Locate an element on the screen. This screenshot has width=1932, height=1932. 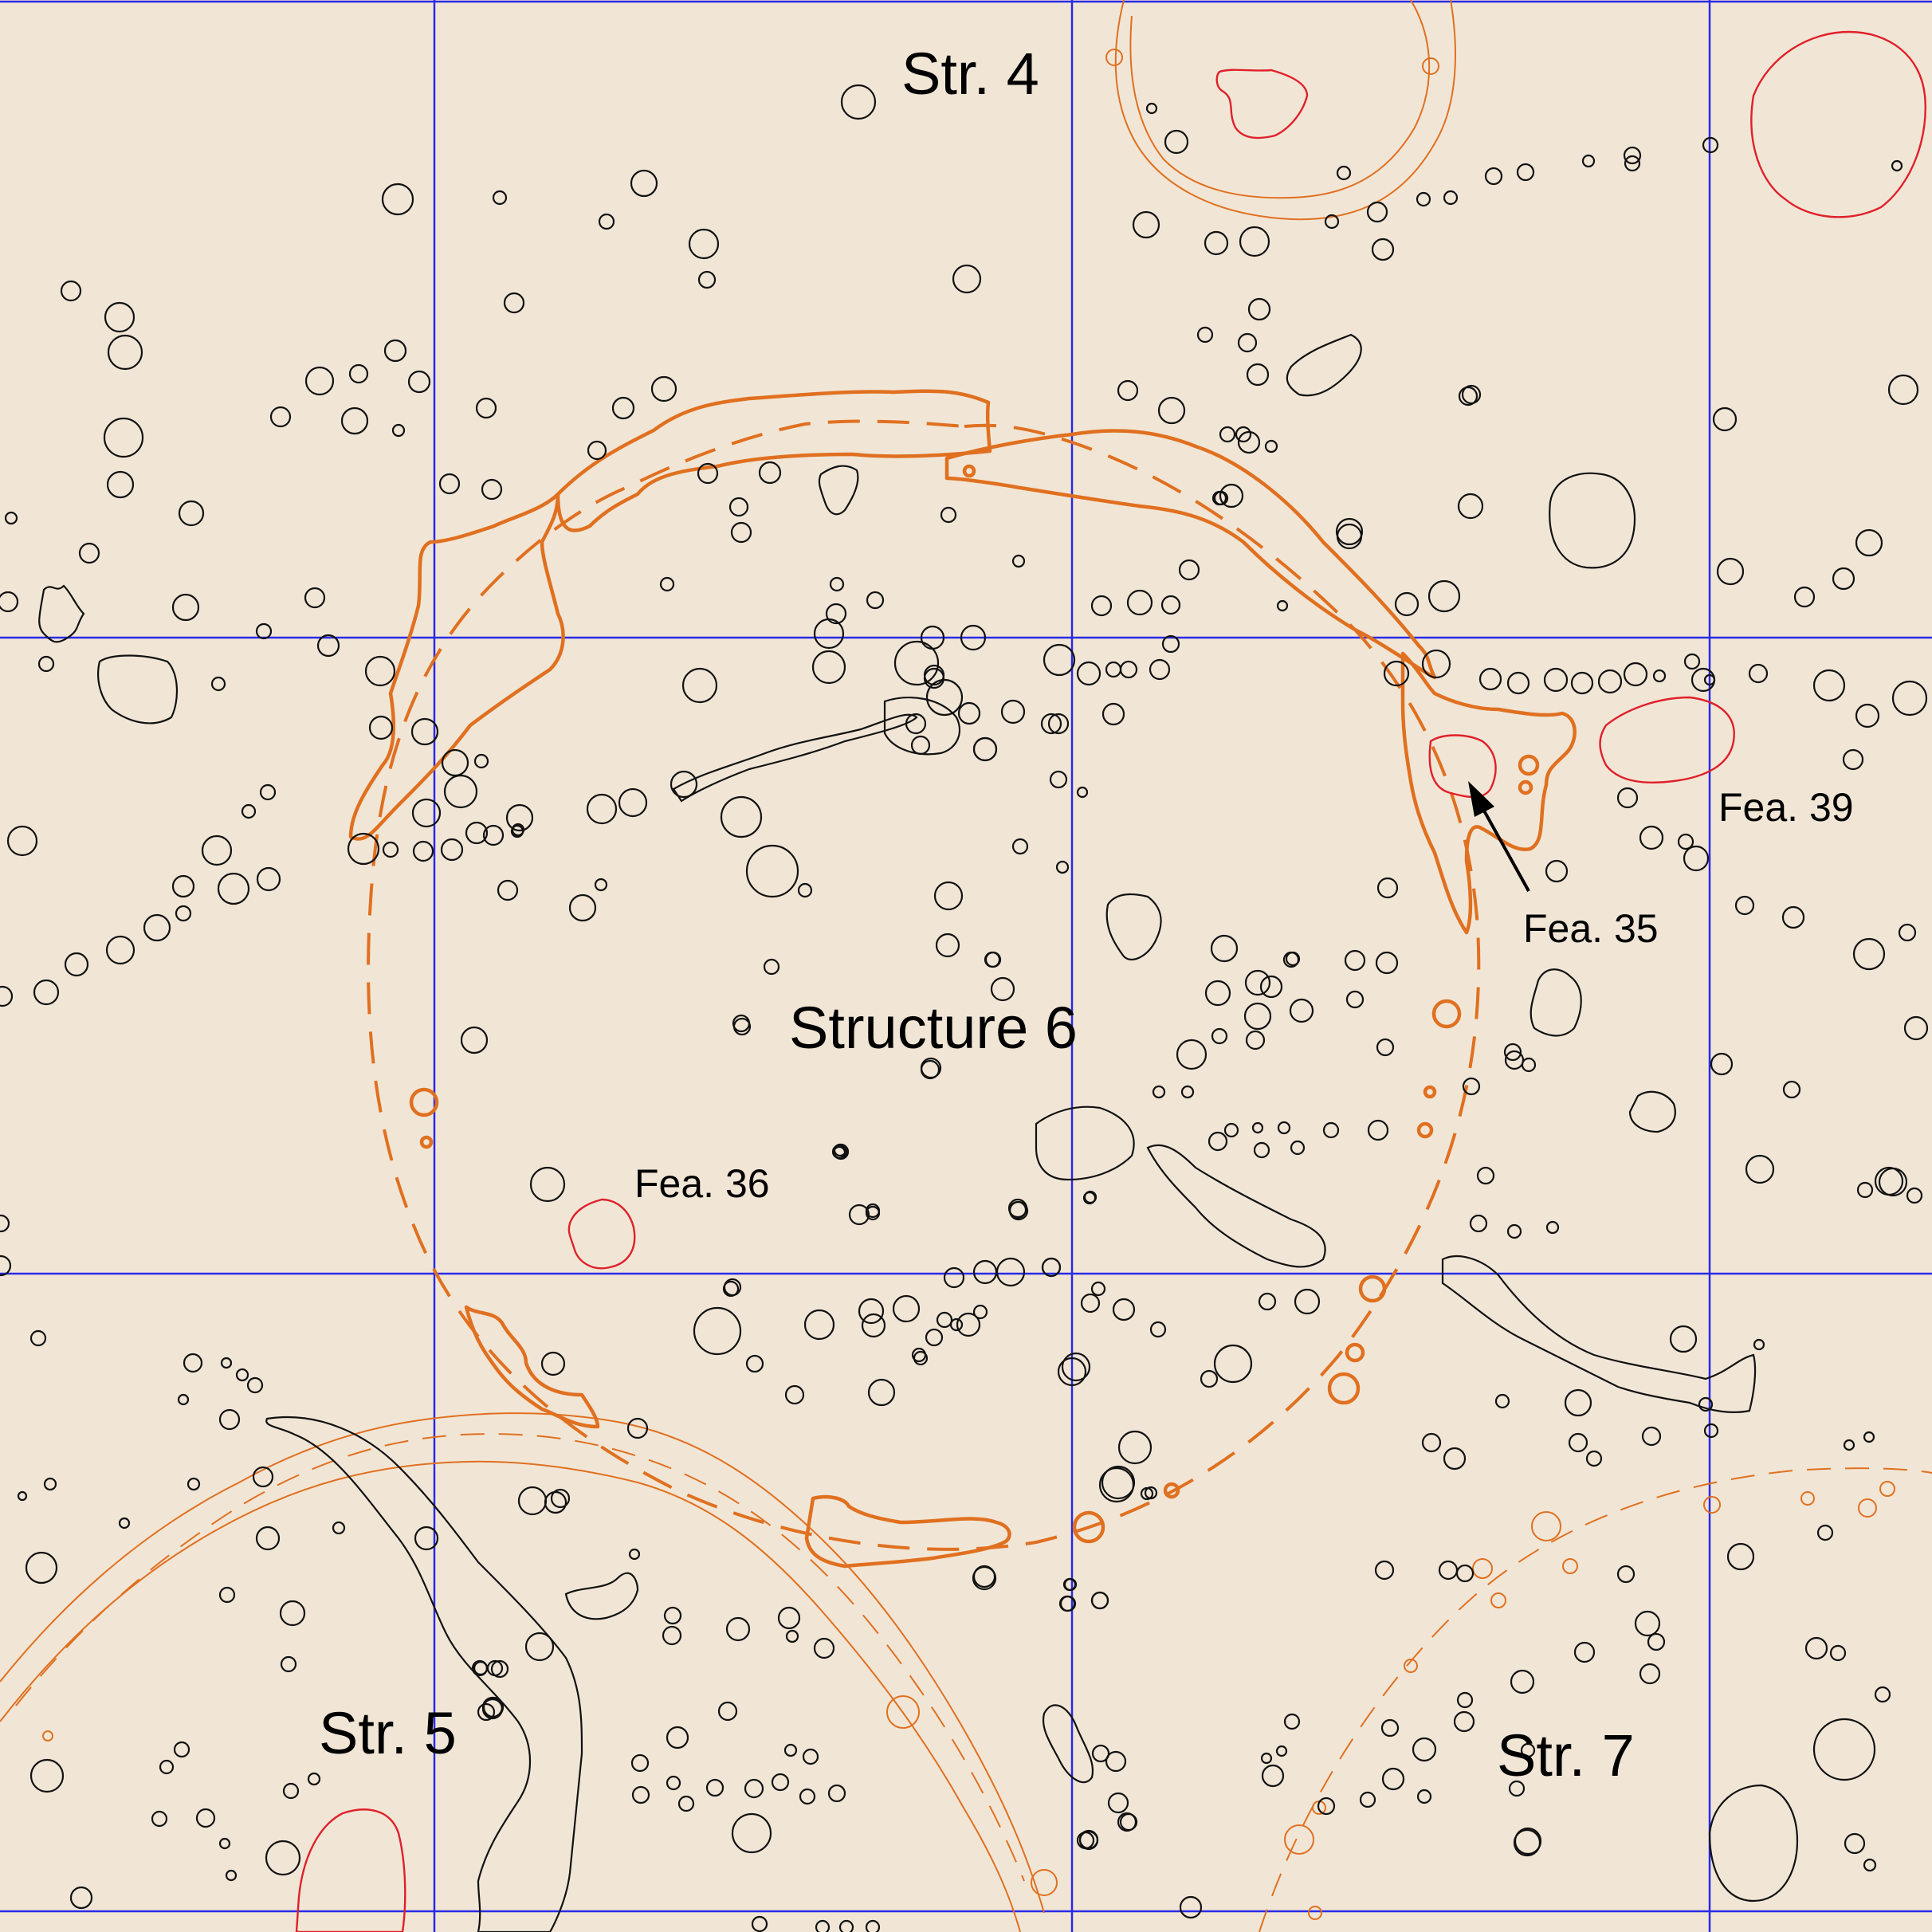
structure-5-postmold is located at coordinates (1044, 1882).